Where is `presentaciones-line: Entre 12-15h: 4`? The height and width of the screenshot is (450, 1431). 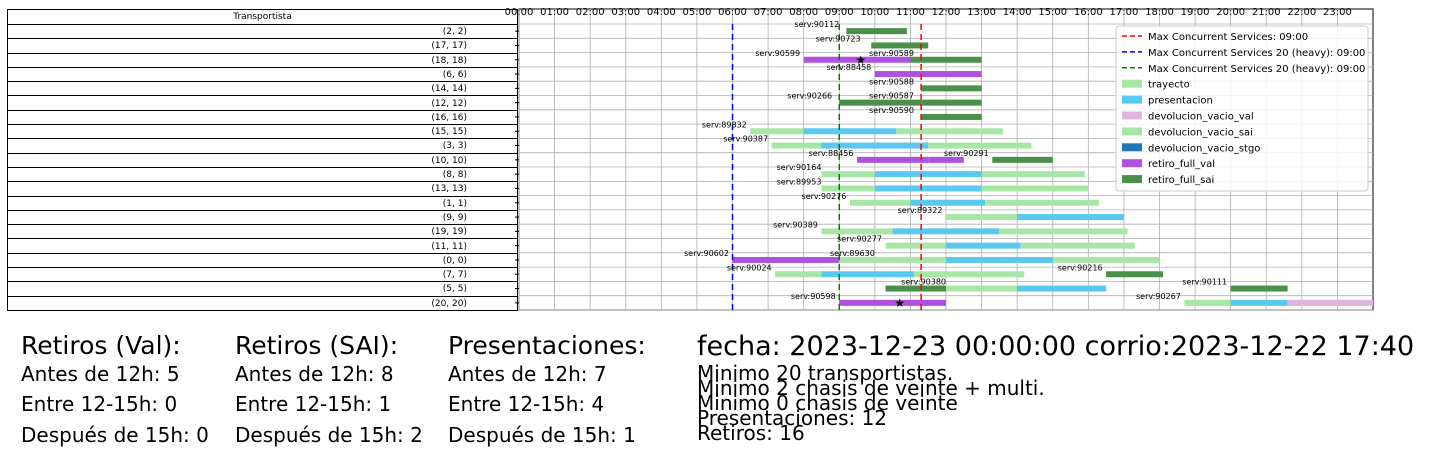
presentaciones-line: Entre 12-15h: 4 is located at coordinates (526, 404).